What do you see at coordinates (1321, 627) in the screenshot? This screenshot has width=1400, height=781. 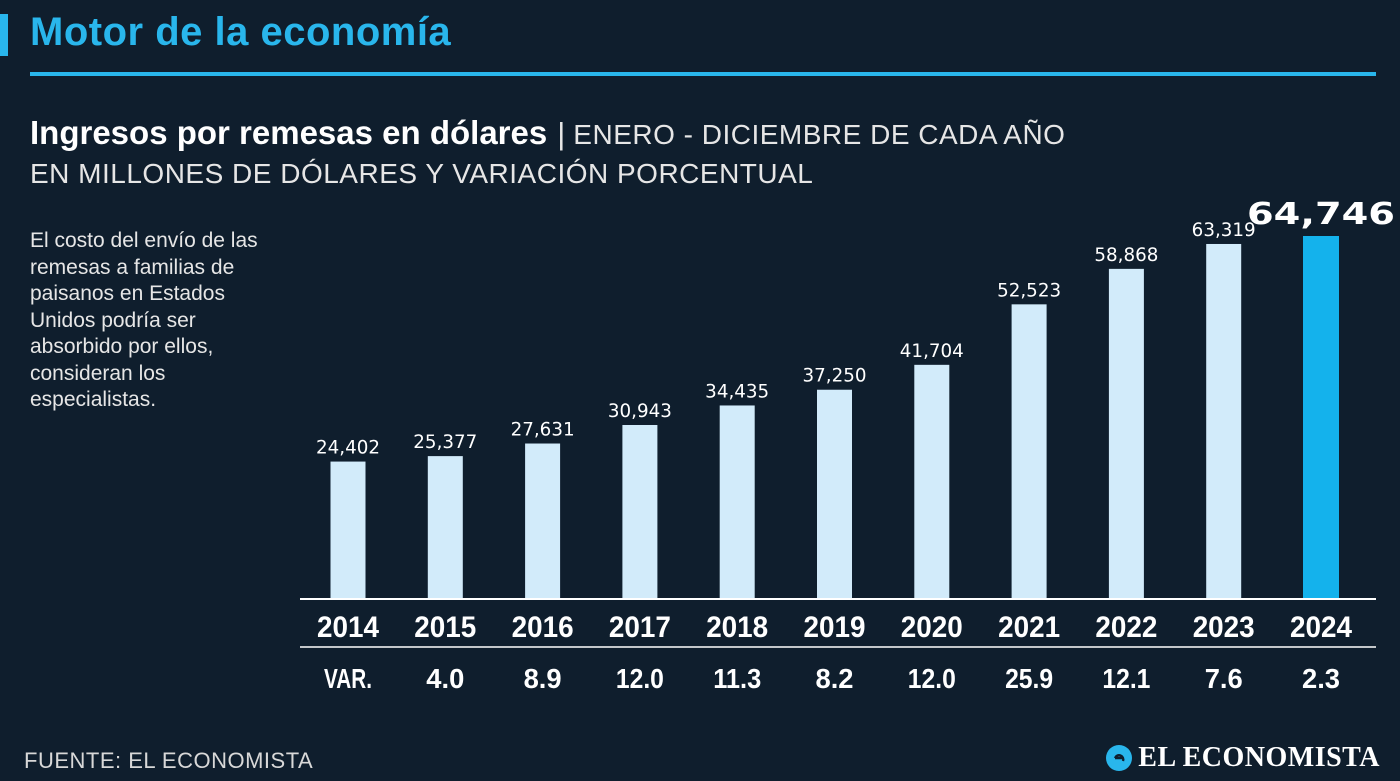 I see `x-tick-2024: 2024` at bounding box center [1321, 627].